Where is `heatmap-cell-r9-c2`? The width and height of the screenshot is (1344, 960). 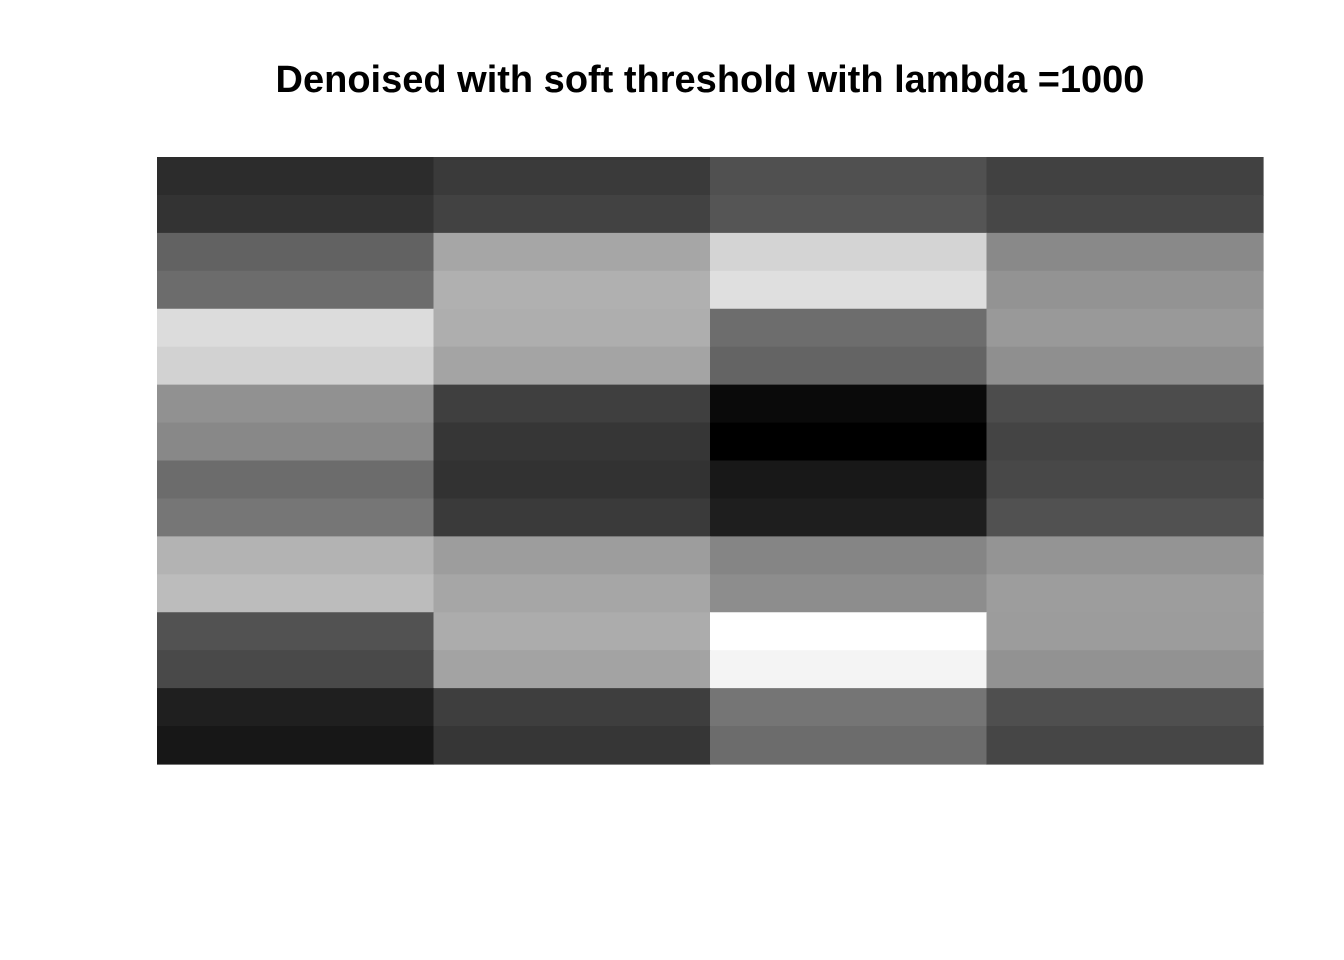 heatmap-cell-r9-c2 is located at coordinates (572, 480).